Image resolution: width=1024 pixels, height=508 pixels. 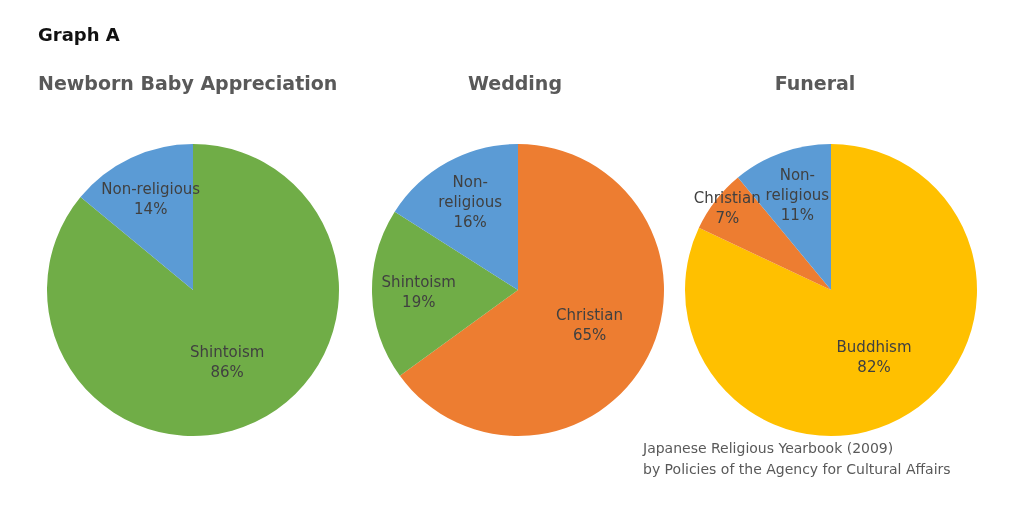 What do you see at coordinates (79, 34) in the screenshot?
I see `text: Graph A` at bounding box center [79, 34].